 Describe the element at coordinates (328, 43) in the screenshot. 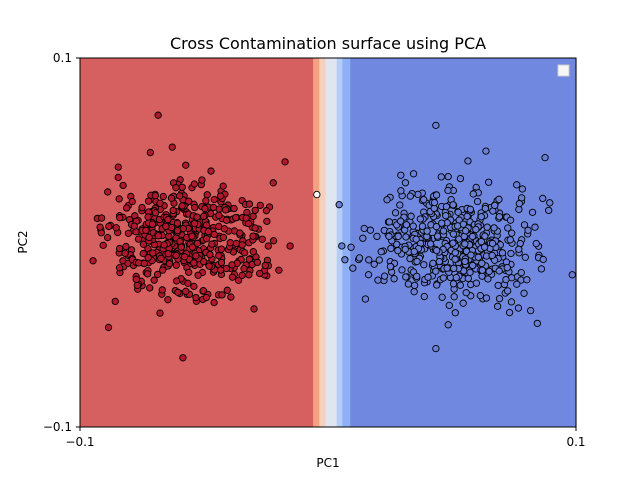

I see `chart-title: Cross Contamination surface using PCA` at that location.